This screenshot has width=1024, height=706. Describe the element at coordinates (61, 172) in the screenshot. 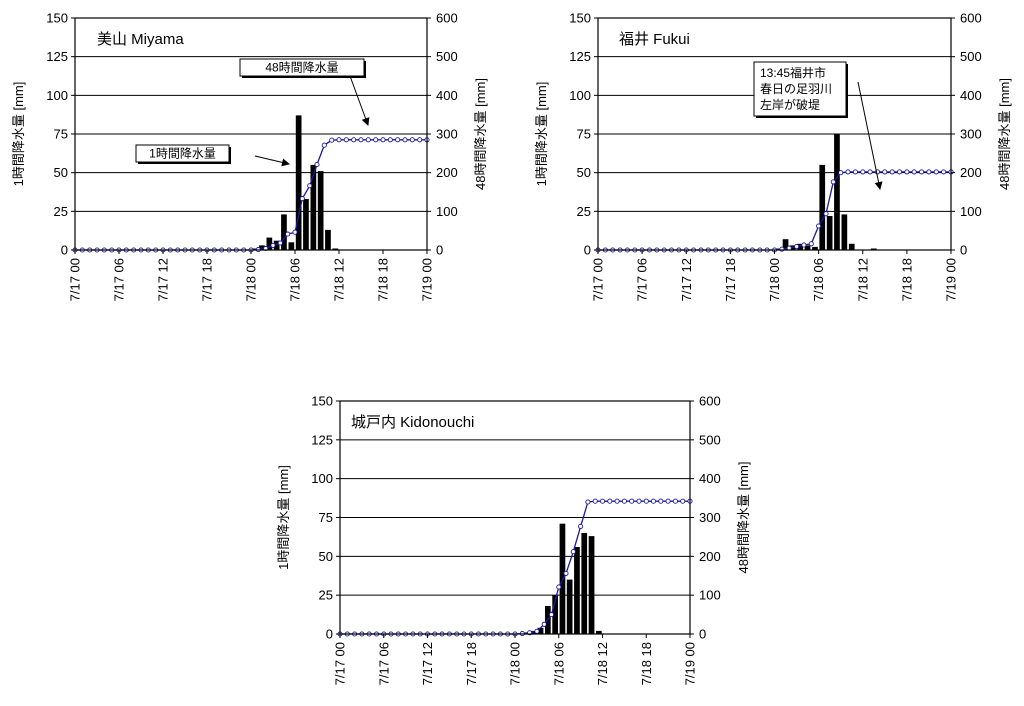

I see `y-tick-label: 50` at that location.